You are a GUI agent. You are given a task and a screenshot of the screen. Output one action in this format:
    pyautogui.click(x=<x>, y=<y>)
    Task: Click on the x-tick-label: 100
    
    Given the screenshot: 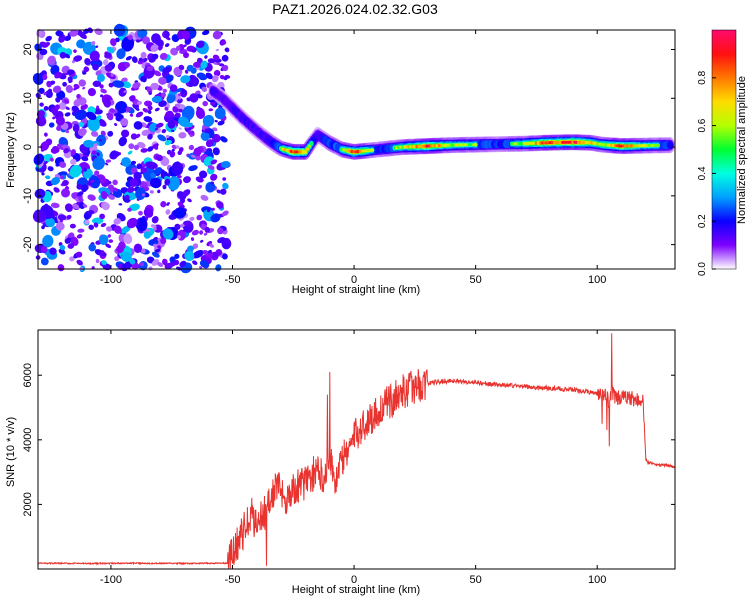 What is the action you would take?
    pyautogui.click(x=597, y=280)
    